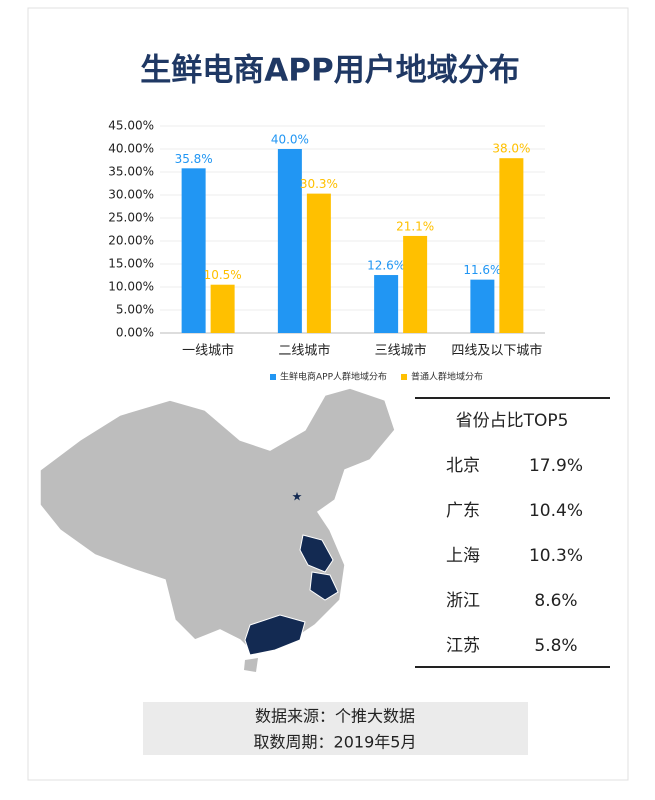  What do you see at coordinates (131, 149) in the screenshot?
I see `y-tick-label: 40.00%` at bounding box center [131, 149].